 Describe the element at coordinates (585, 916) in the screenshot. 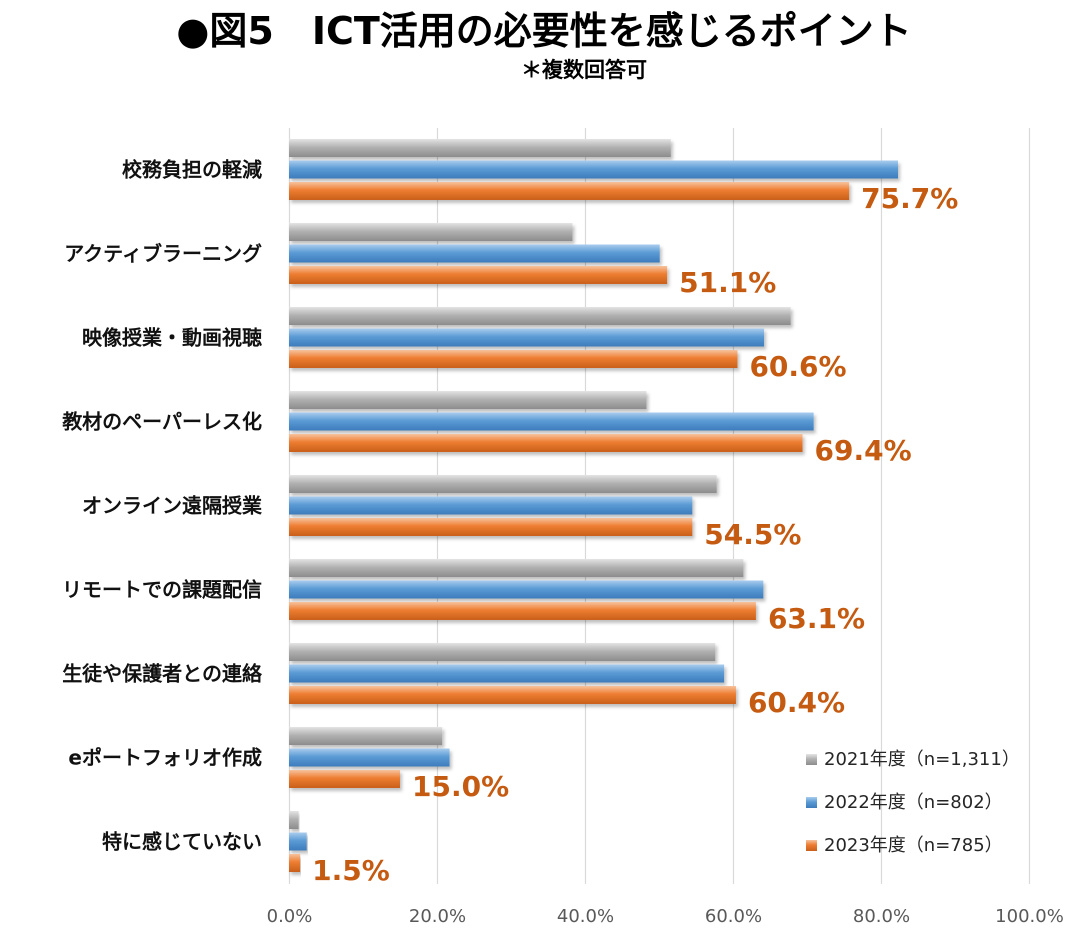

I see `x-tick-label: 40.0%` at that location.